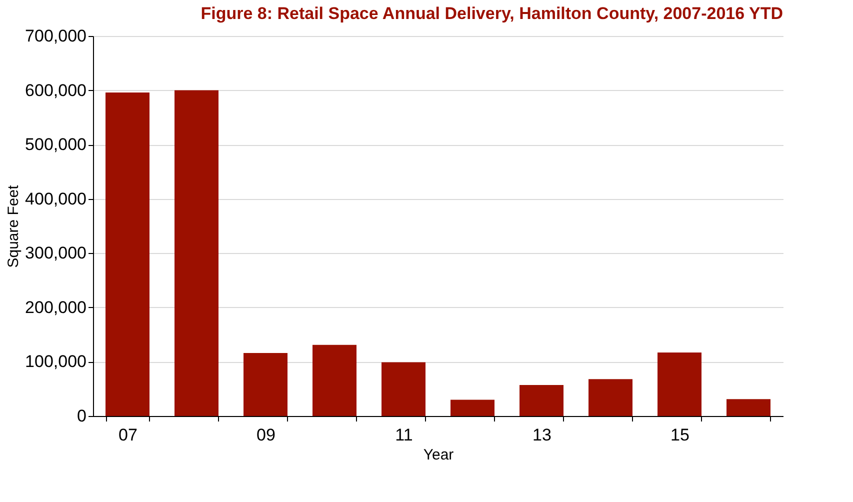 The height and width of the screenshot is (502, 853). What do you see at coordinates (55, 36) in the screenshot?
I see `y-tick-label: 700,000` at bounding box center [55, 36].